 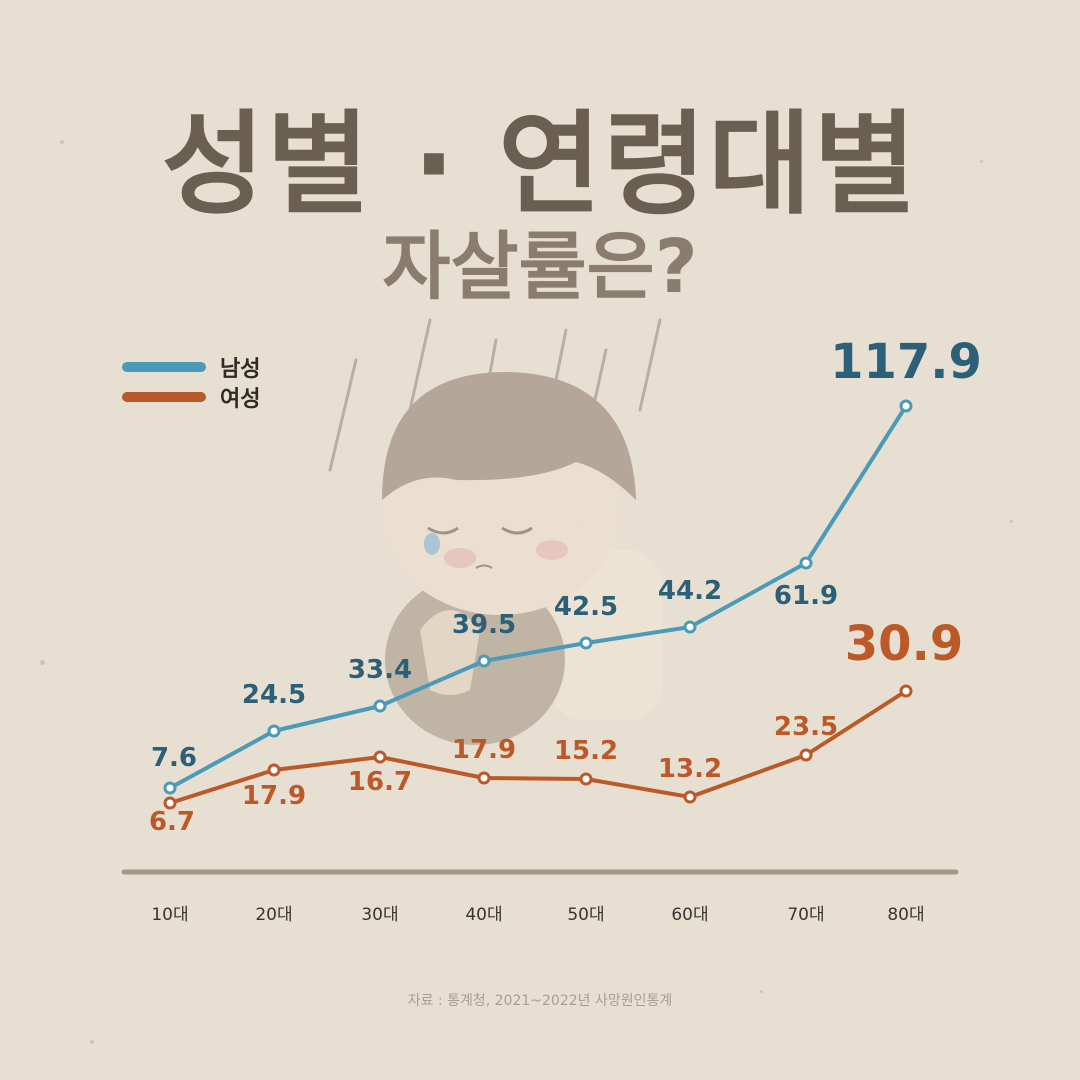 What do you see at coordinates (380, 670) in the screenshot?
I see `male-data-label: 33.4` at bounding box center [380, 670].